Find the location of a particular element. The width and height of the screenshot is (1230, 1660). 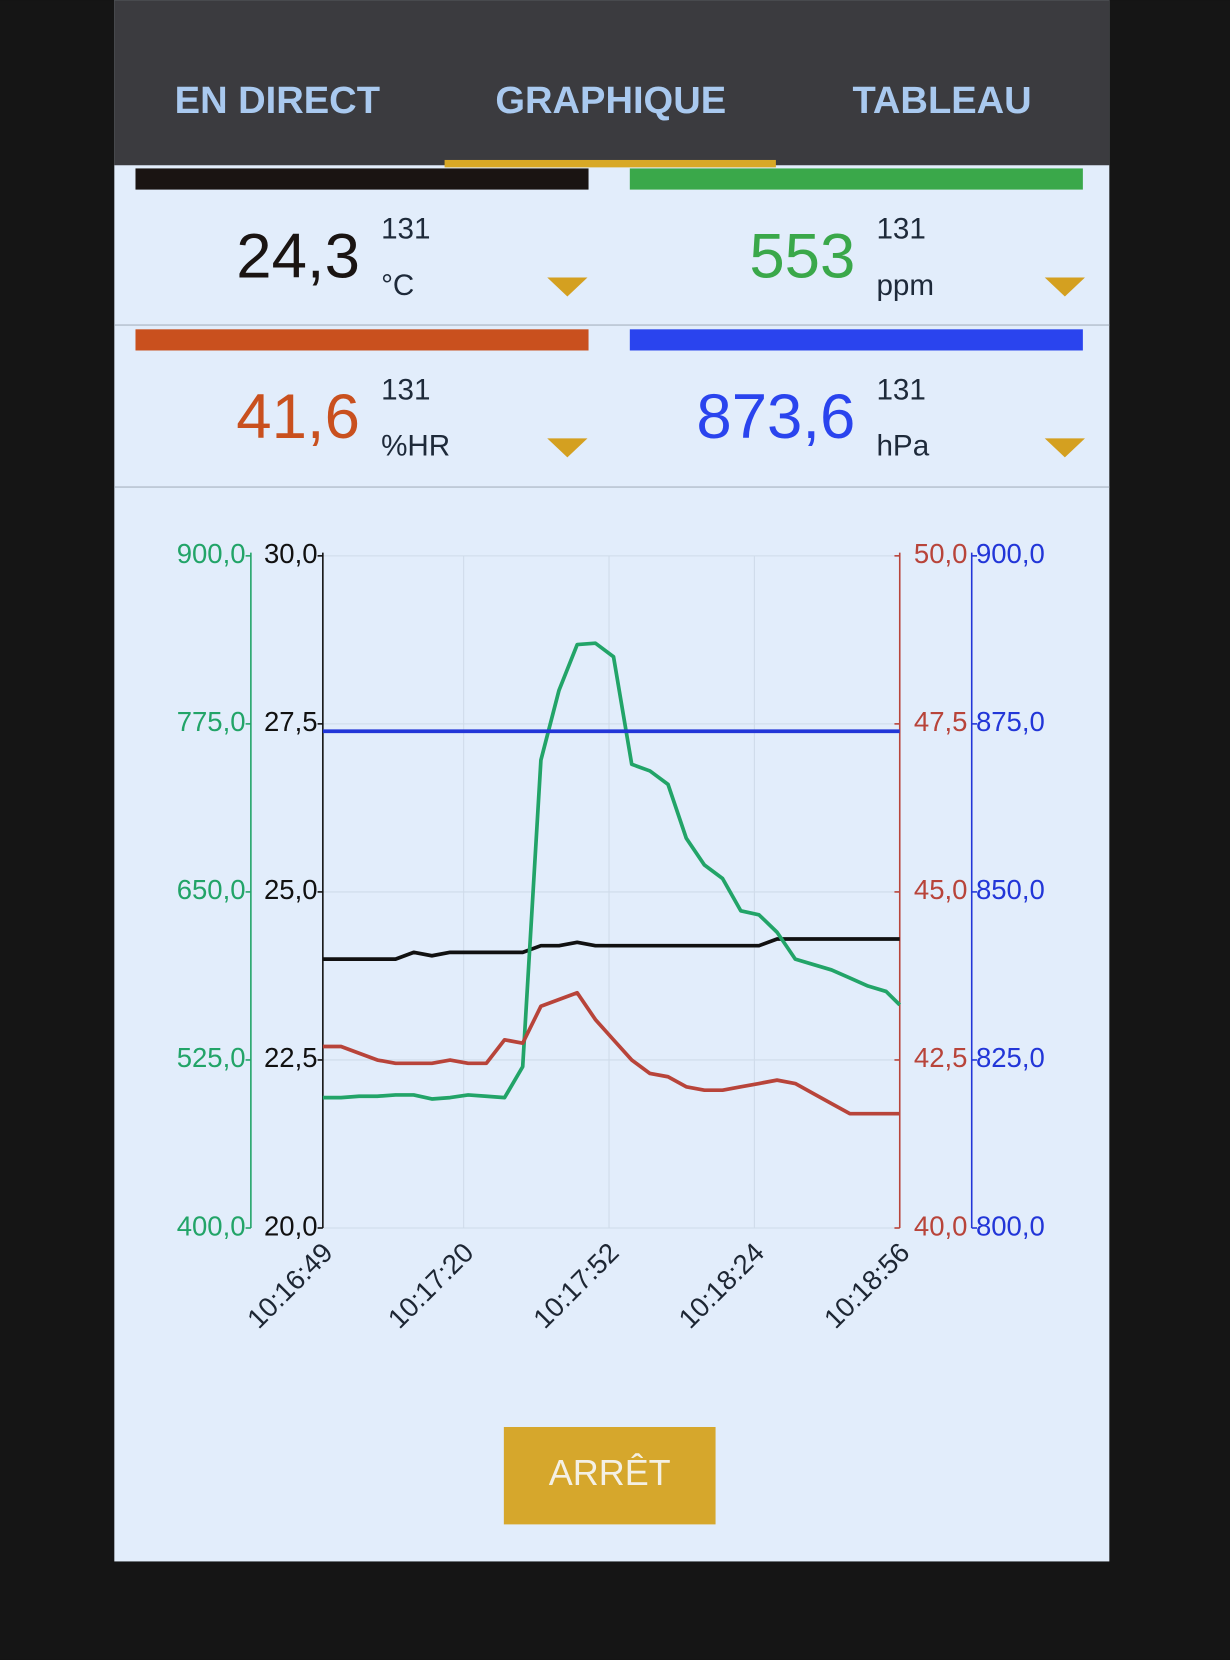

y-tick-label: 47,5 is located at coordinates (941, 721).